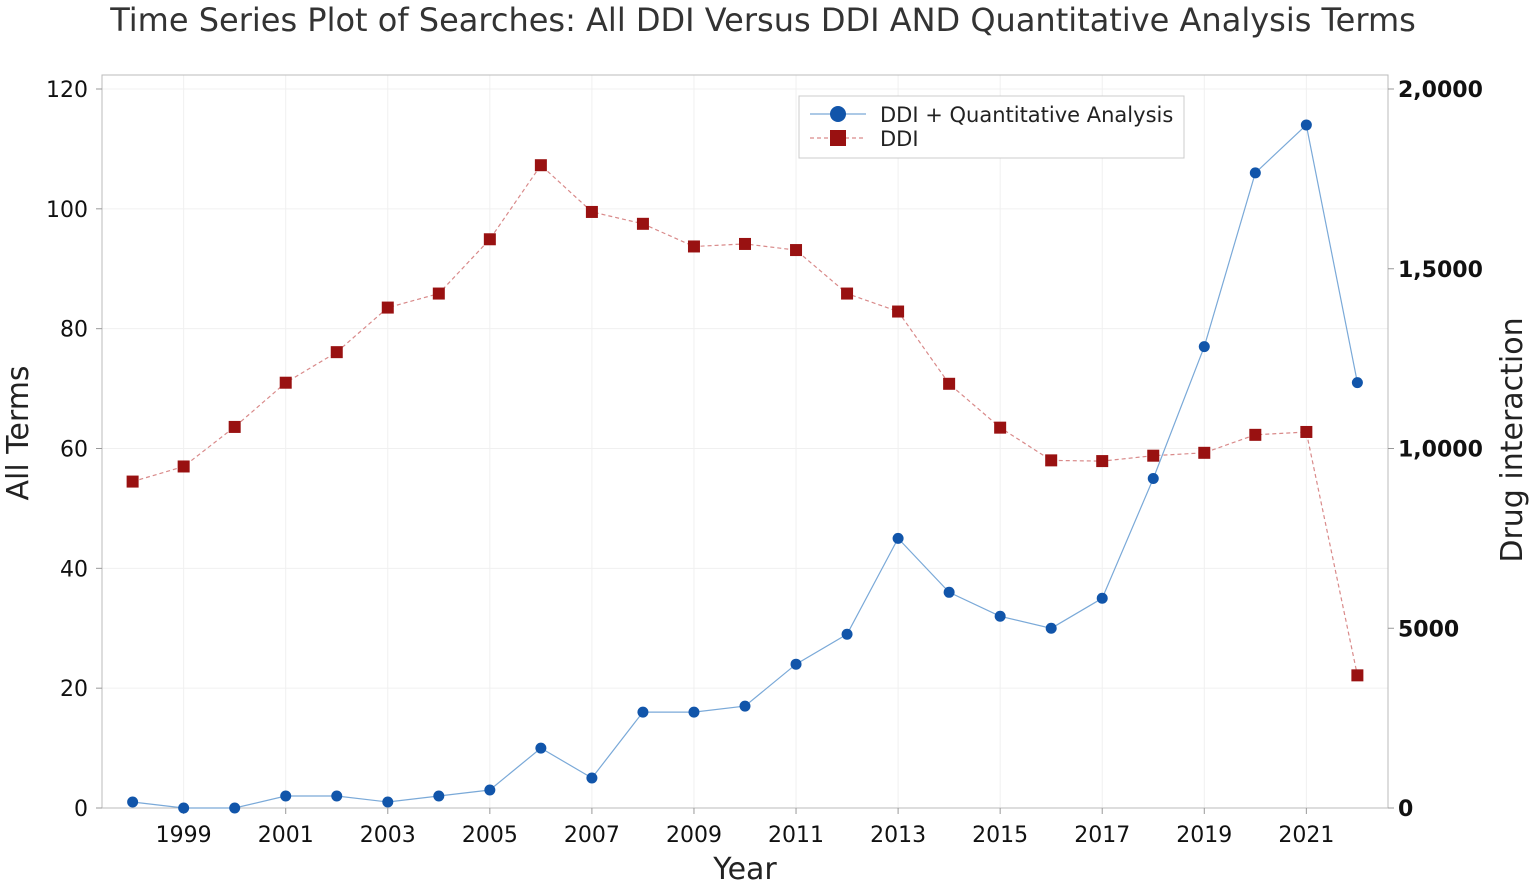  I want to click on point-ddi-2009, so click(693, 246).